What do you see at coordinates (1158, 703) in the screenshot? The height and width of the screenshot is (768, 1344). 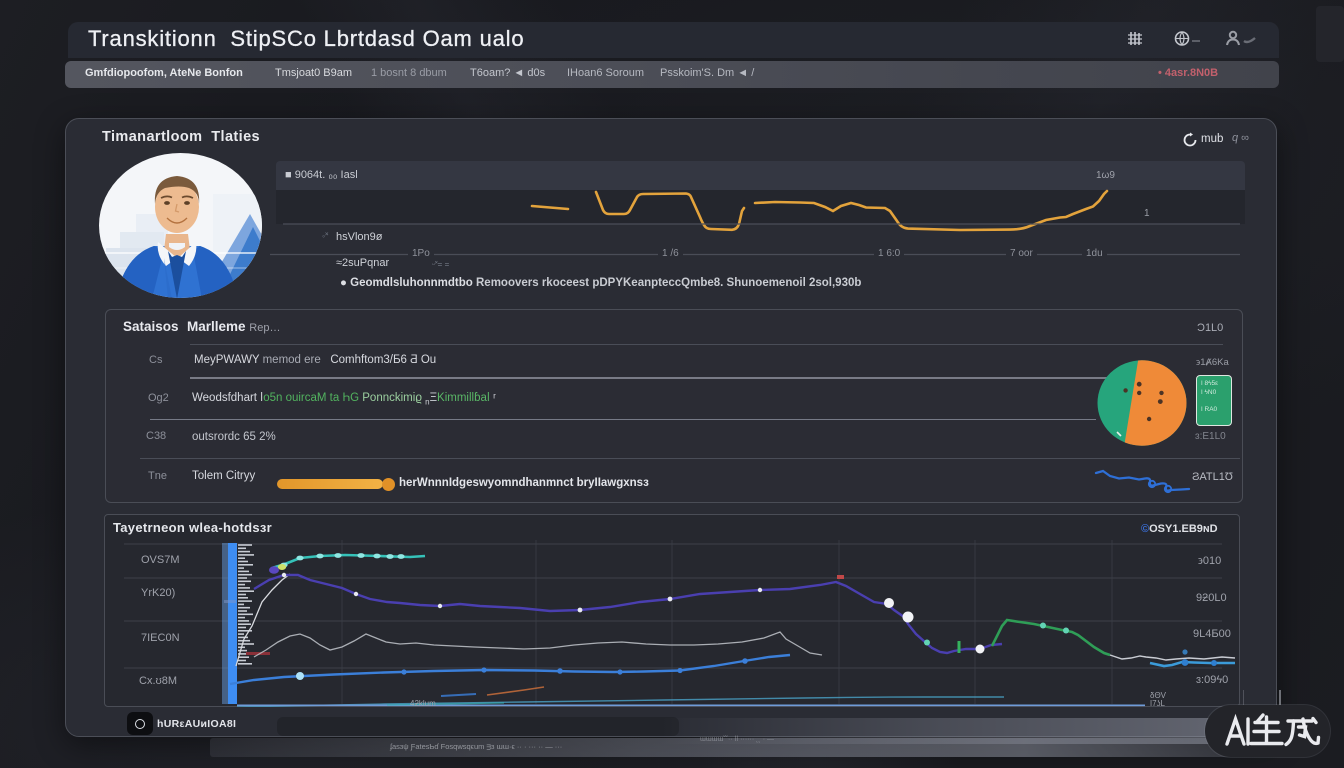 I see `svg-text: ǀ7ʖL` at bounding box center [1158, 703].